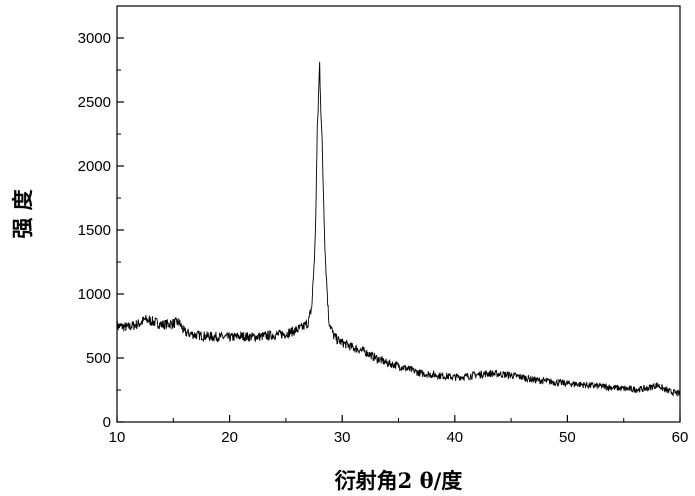  I want to click on x-tick-label: 30, so click(342, 437).